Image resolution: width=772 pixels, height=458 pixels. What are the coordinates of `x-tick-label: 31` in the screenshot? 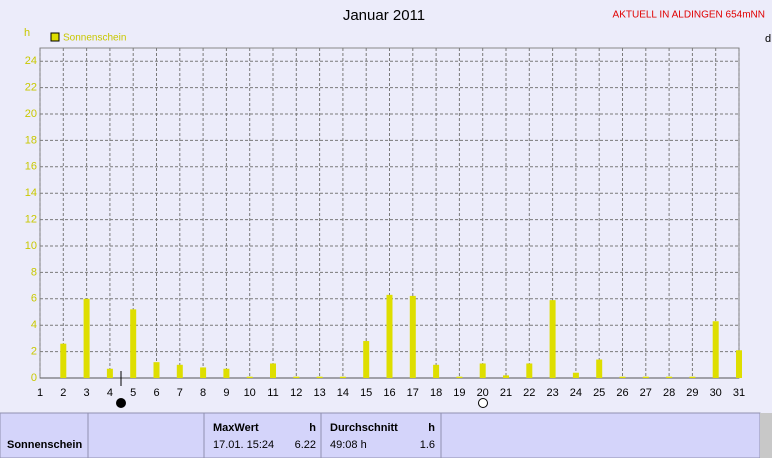 It's located at (739, 393).